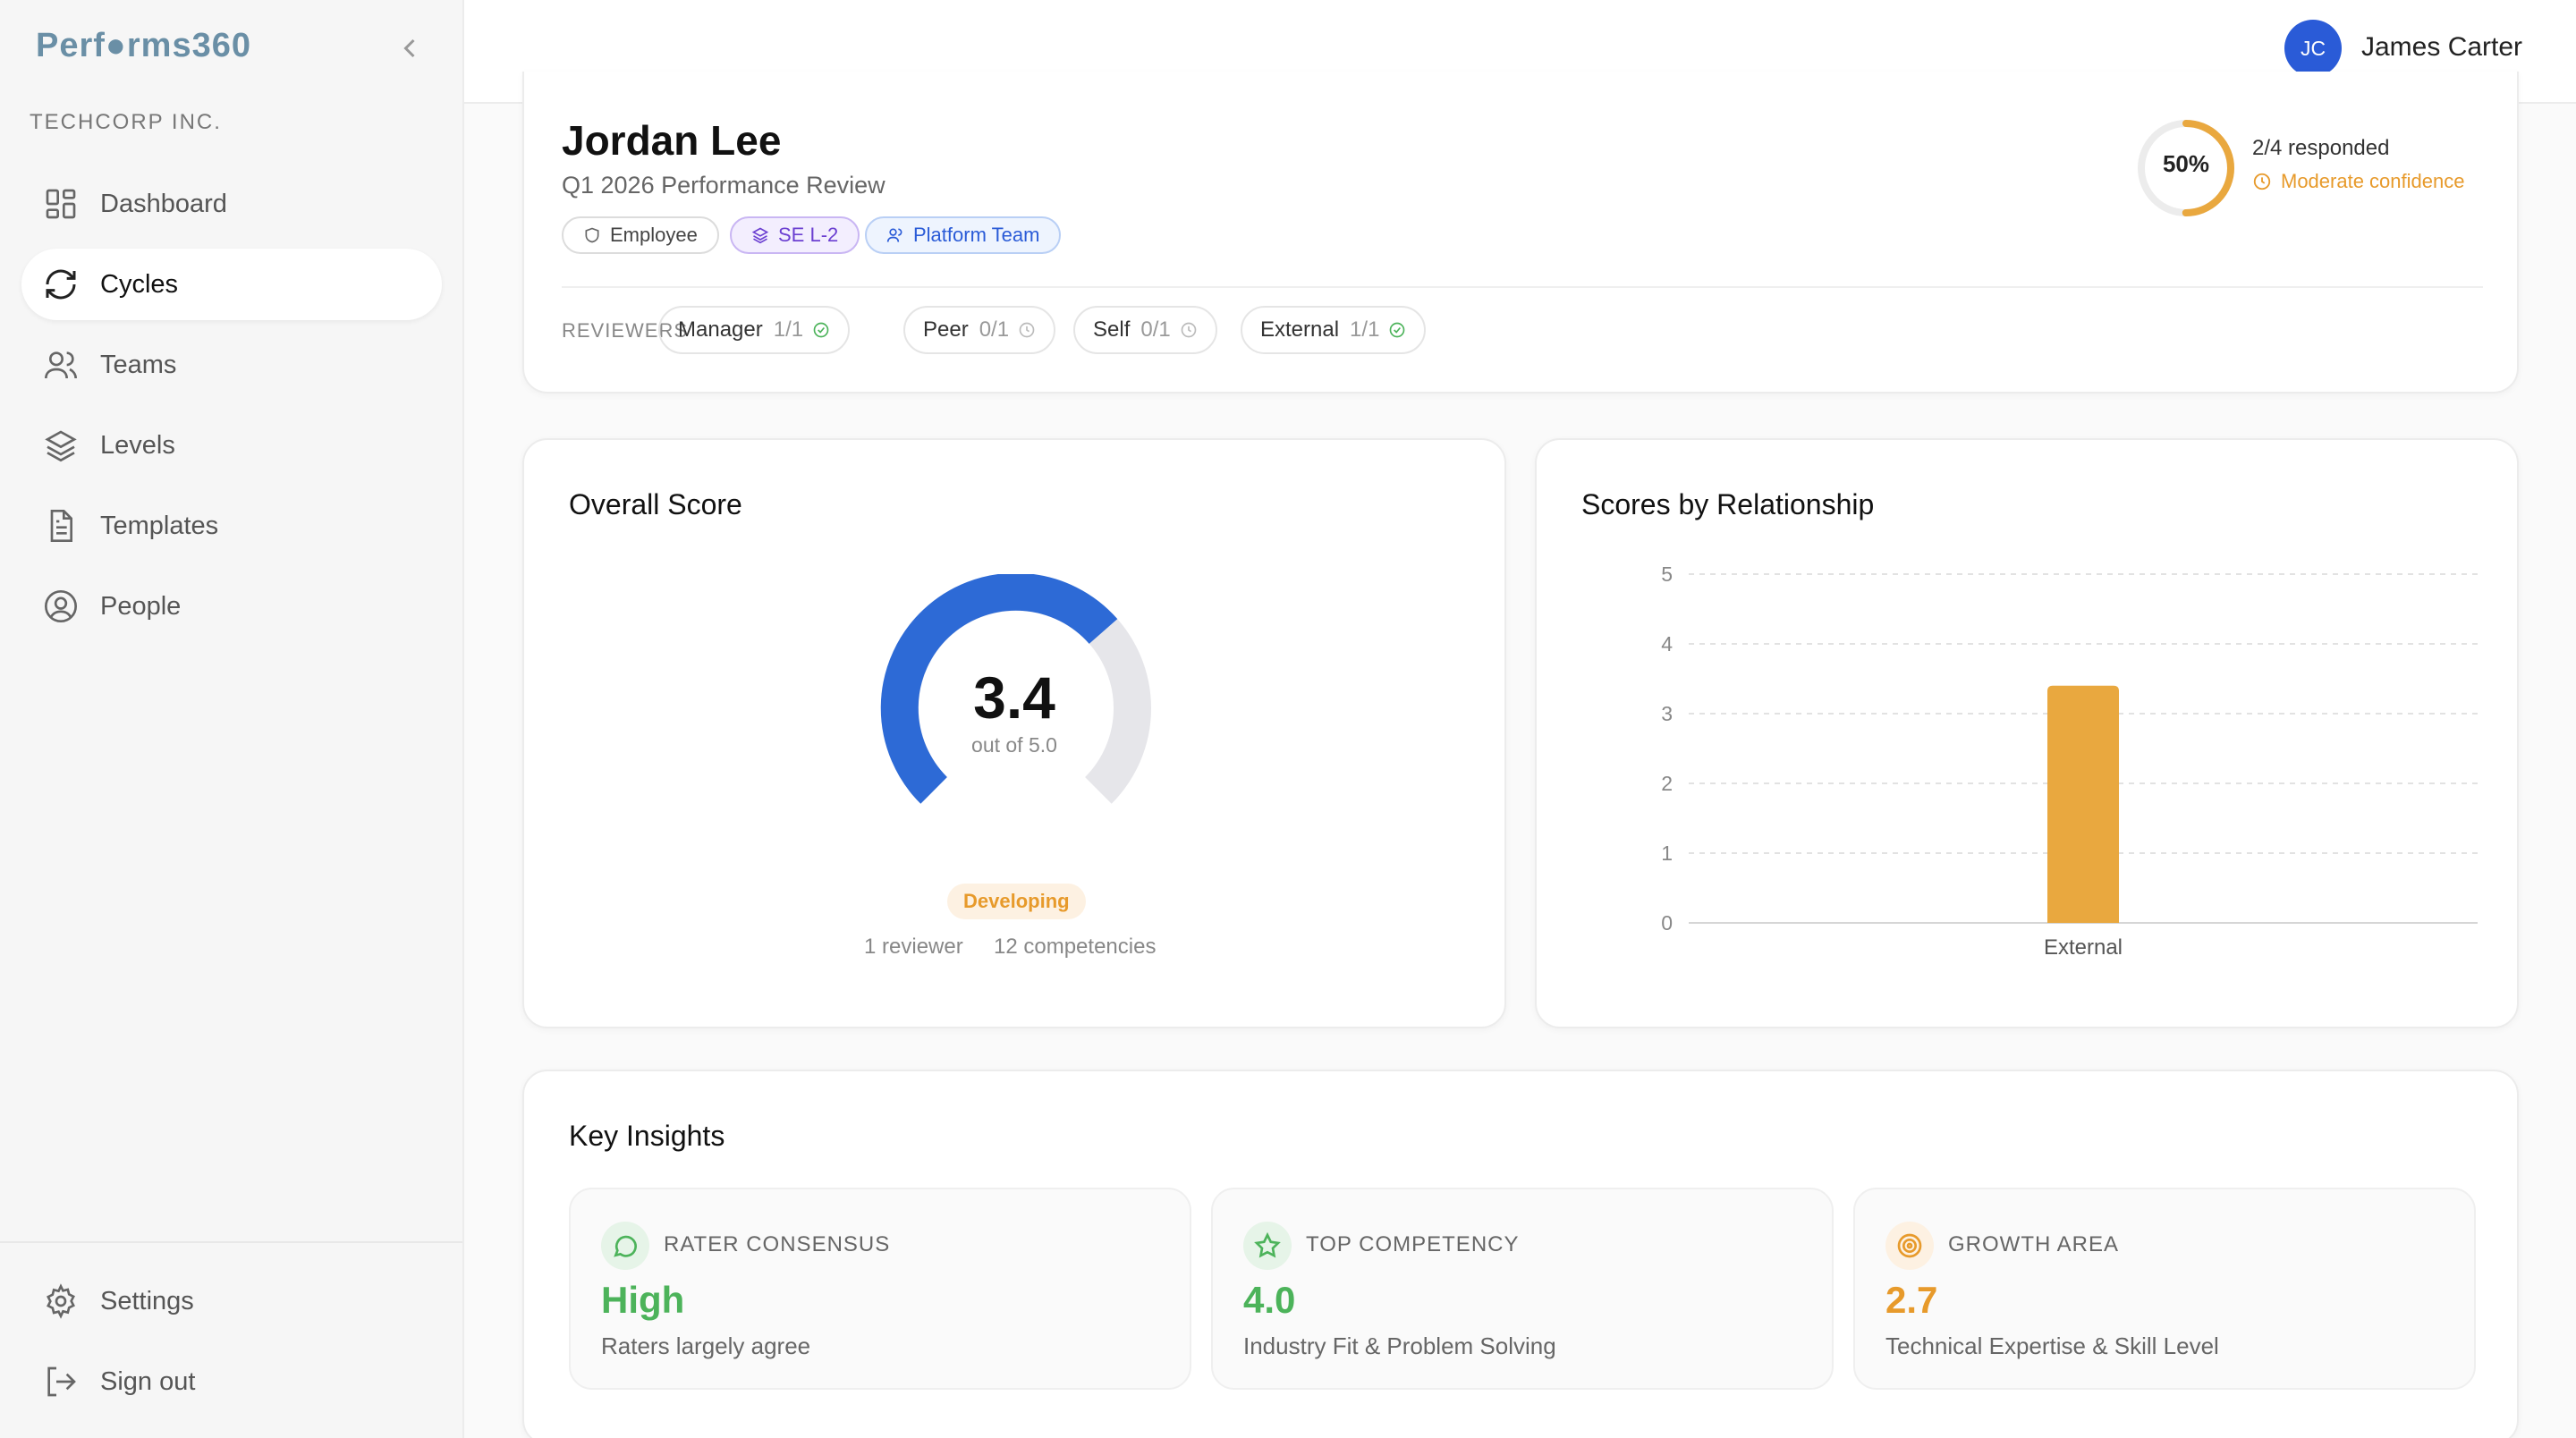 The width and height of the screenshot is (2576, 1438). Describe the element at coordinates (138, 364) in the screenshot. I see `sidebar-item-label: Teams` at that location.